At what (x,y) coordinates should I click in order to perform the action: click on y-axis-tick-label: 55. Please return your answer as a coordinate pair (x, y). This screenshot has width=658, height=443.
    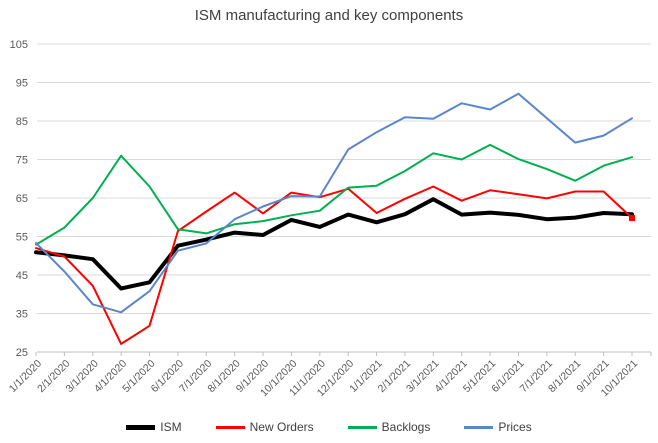
    Looking at the image, I should click on (22, 238).